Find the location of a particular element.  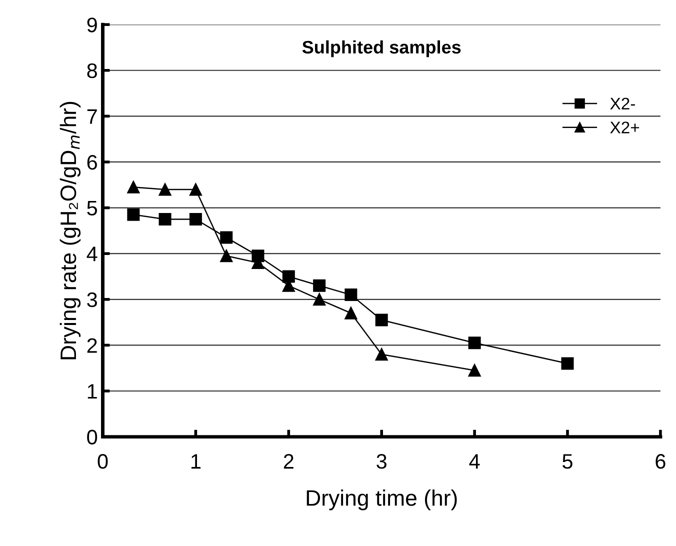

x-axis-title: Drying time (hr) is located at coordinates (381, 500).